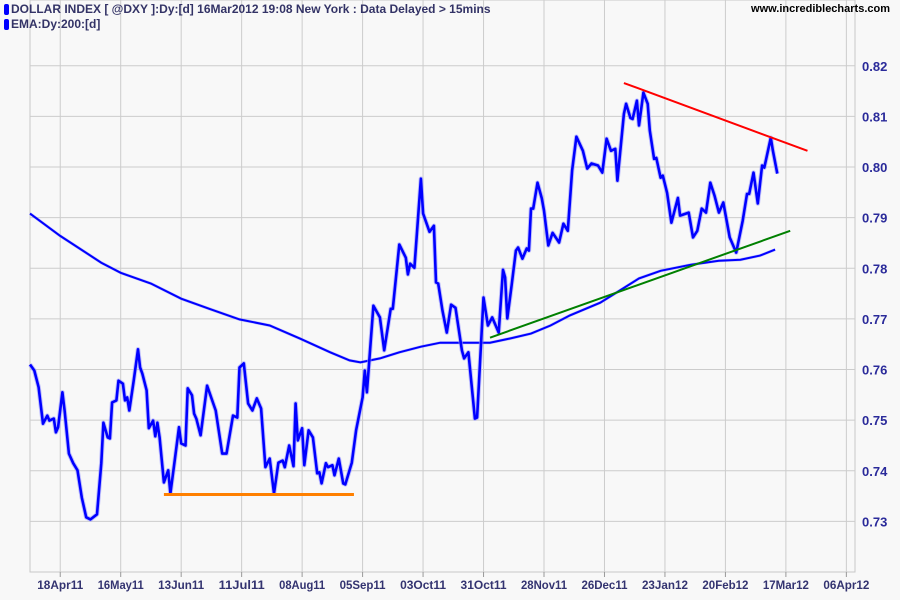 This screenshot has width=900, height=600. What do you see at coordinates (874, 218) in the screenshot?
I see `y-tick-label: 0.79` at bounding box center [874, 218].